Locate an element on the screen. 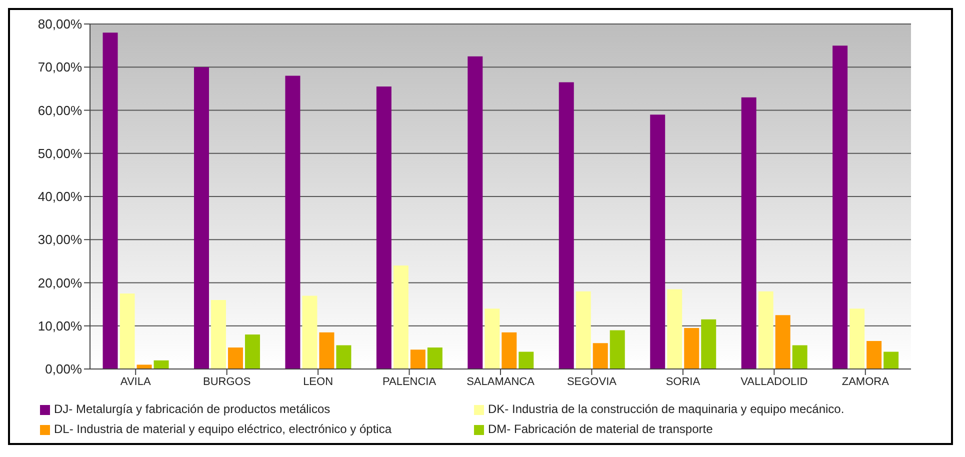 This screenshot has width=965, height=457. y-tick-label: 80,00% is located at coordinates (60, 24).